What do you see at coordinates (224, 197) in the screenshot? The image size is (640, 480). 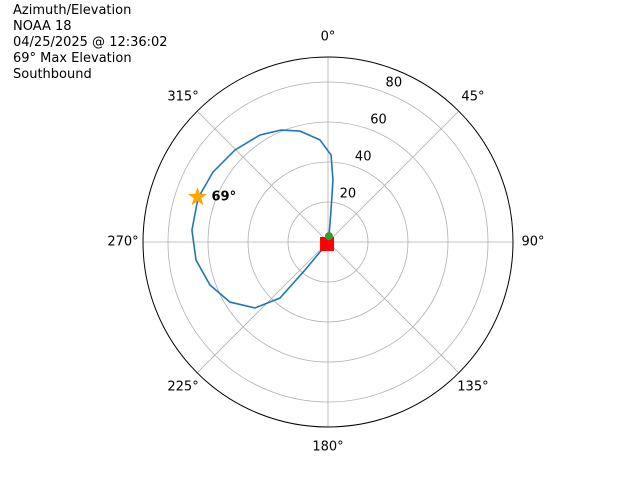 I see `max-elevation-label: 69°` at bounding box center [224, 197].